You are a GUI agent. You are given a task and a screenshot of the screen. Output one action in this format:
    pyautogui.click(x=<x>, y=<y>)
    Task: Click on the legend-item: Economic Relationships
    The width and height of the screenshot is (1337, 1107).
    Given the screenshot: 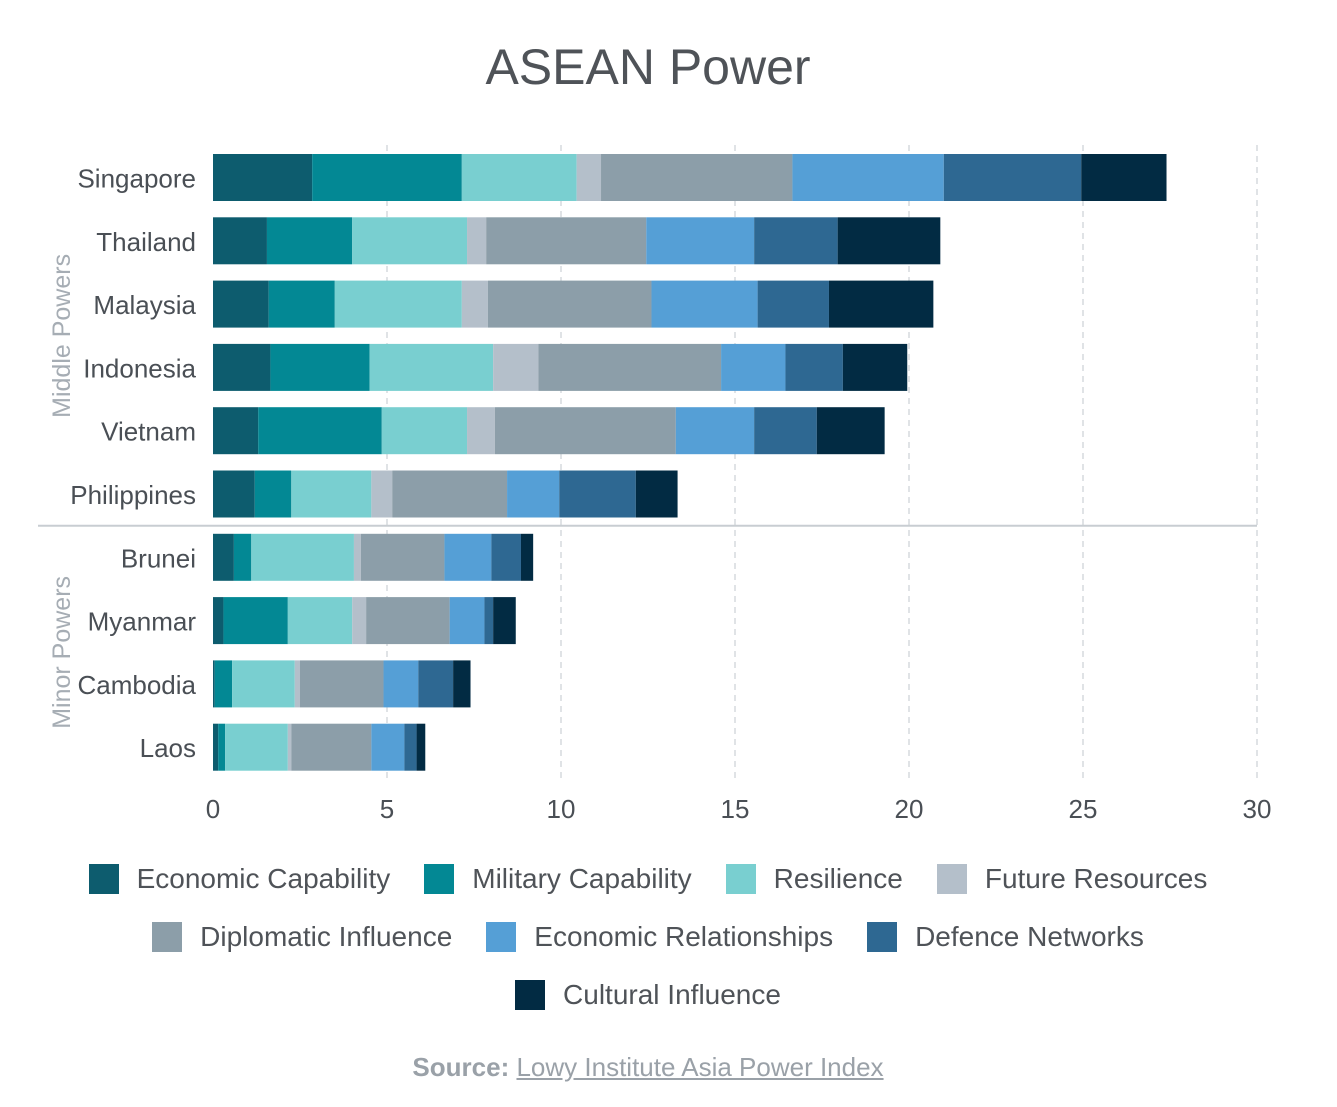 What is the action you would take?
    pyautogui.click(x=659, y=937)
    